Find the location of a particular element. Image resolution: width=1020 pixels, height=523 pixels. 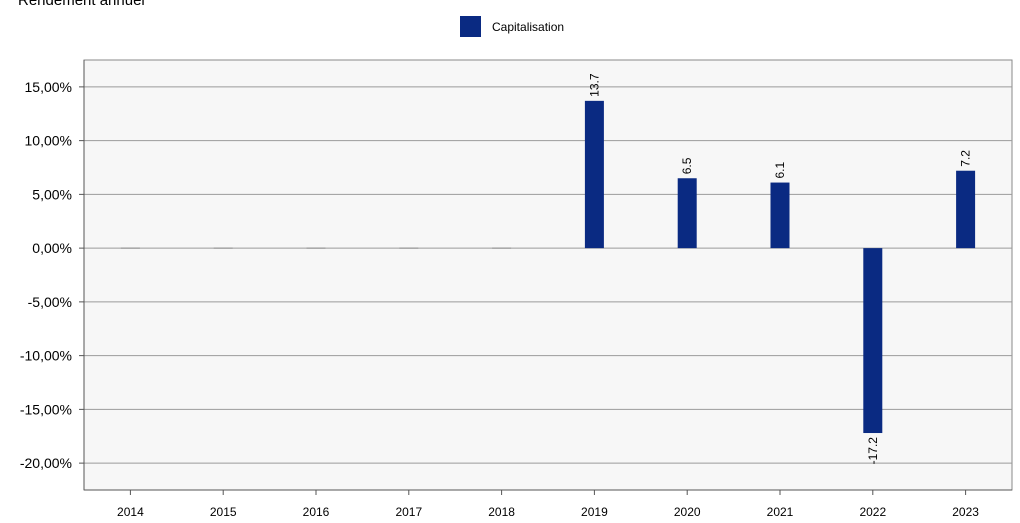

bar-2023 is located at coordinates (966, 209).